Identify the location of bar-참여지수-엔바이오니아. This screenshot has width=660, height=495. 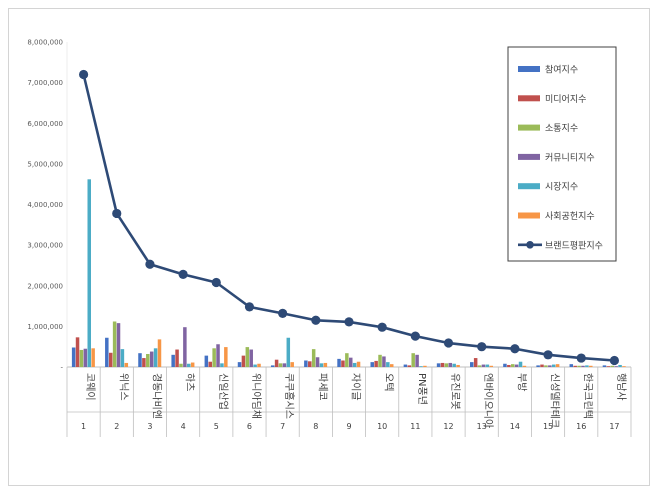
(472, 365).